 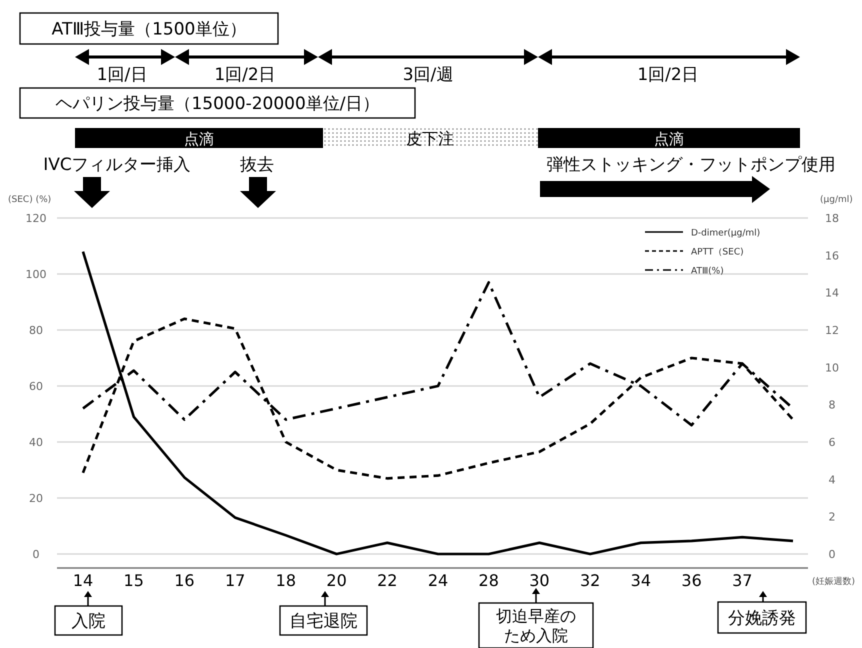 I want to click on y2-tick-label: 16, so click(x=832, y=255).